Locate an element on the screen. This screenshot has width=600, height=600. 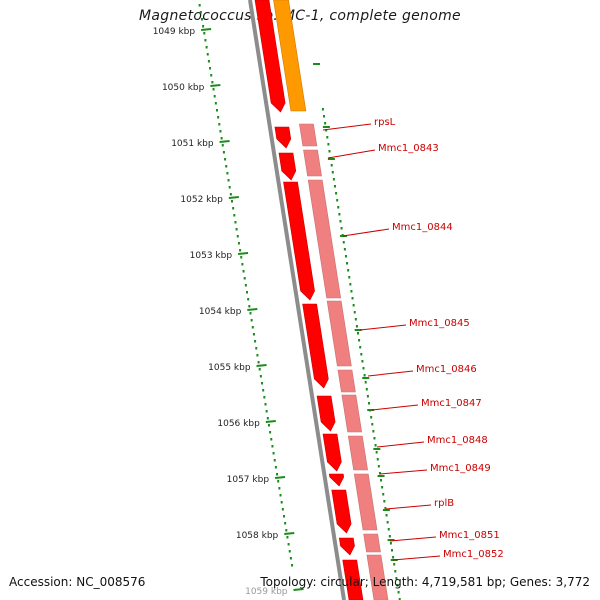
gene-label: Mmc1_0847 is located at coordinates (451, 403).